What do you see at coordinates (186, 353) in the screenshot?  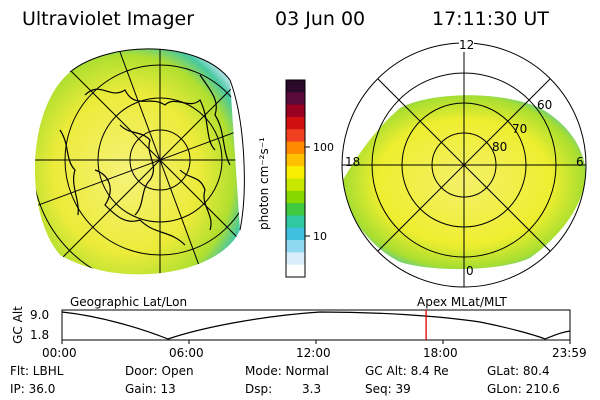 I see `altitude-xtick-1: 06:00` at bounding box center [186, 353].